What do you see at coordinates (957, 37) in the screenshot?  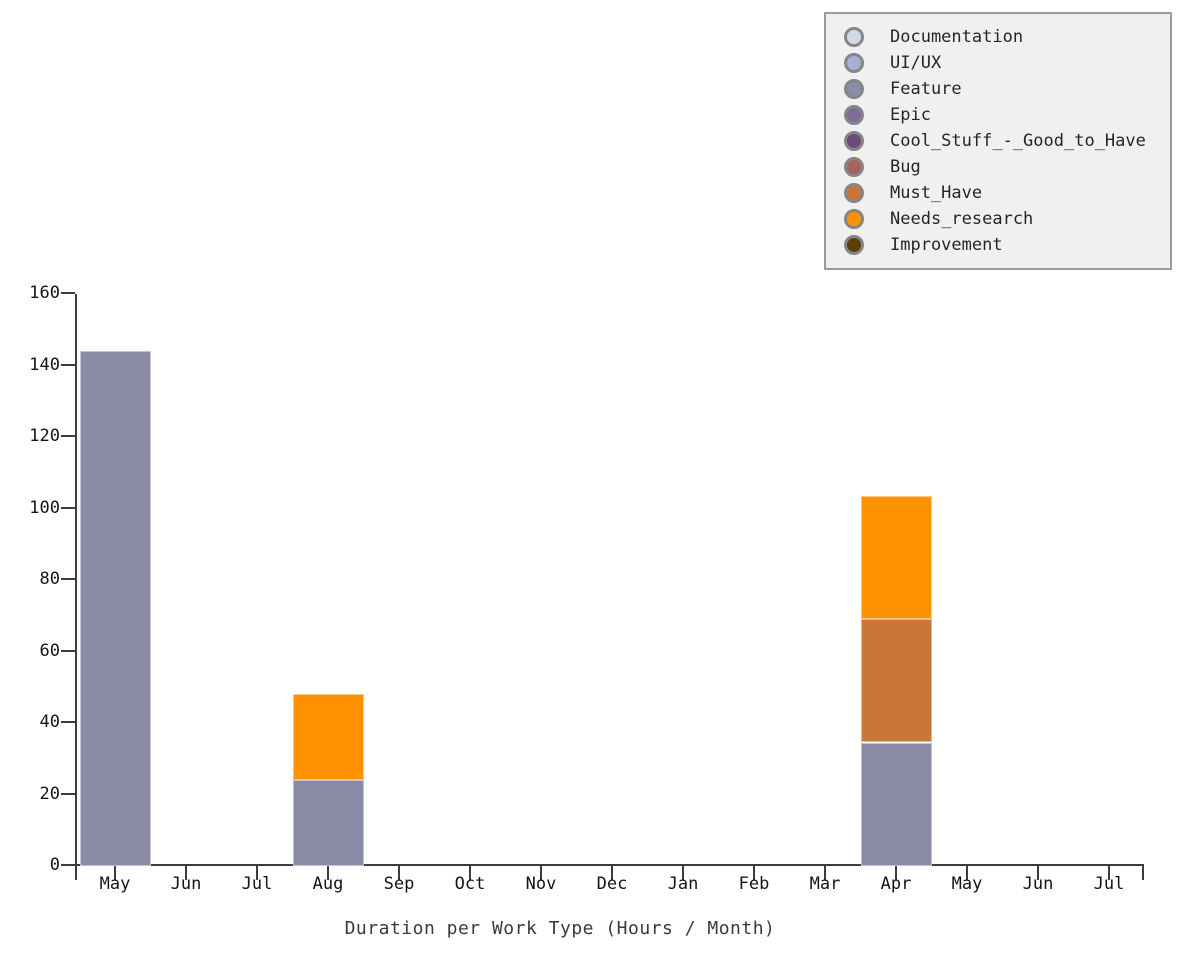 I see `legend-item-label: Documentation` at bounding box center [957, 37].